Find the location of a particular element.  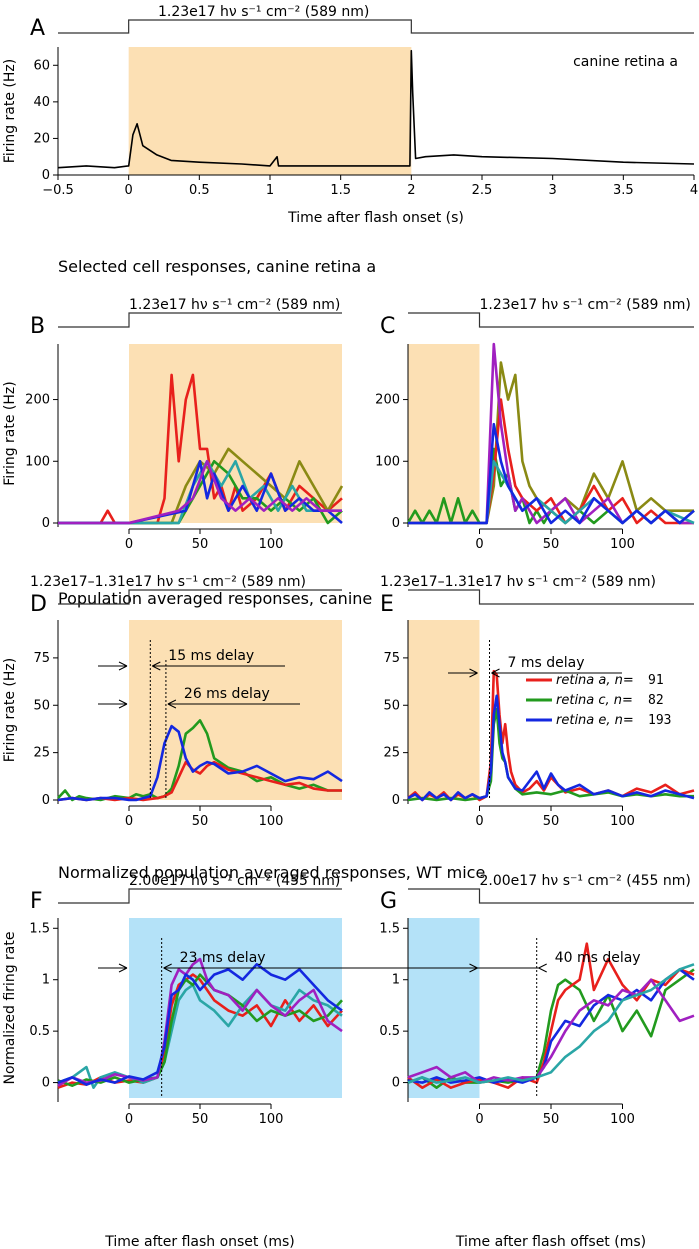

series-teal is located at coordinates (551, 1023).